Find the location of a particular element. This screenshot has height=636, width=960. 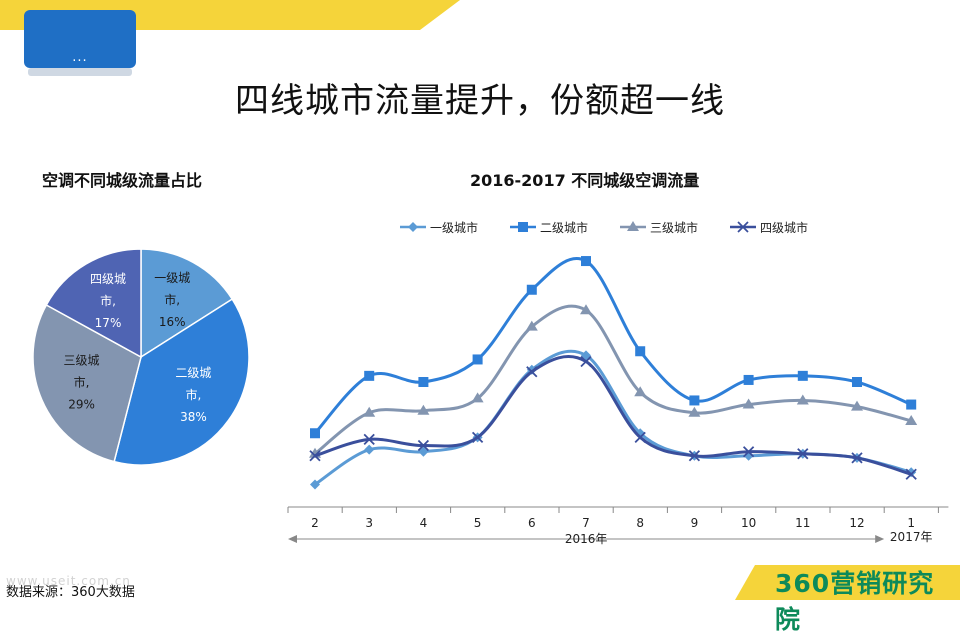

legend-item-3: 三级城市 is located at coordinates (659, 227).